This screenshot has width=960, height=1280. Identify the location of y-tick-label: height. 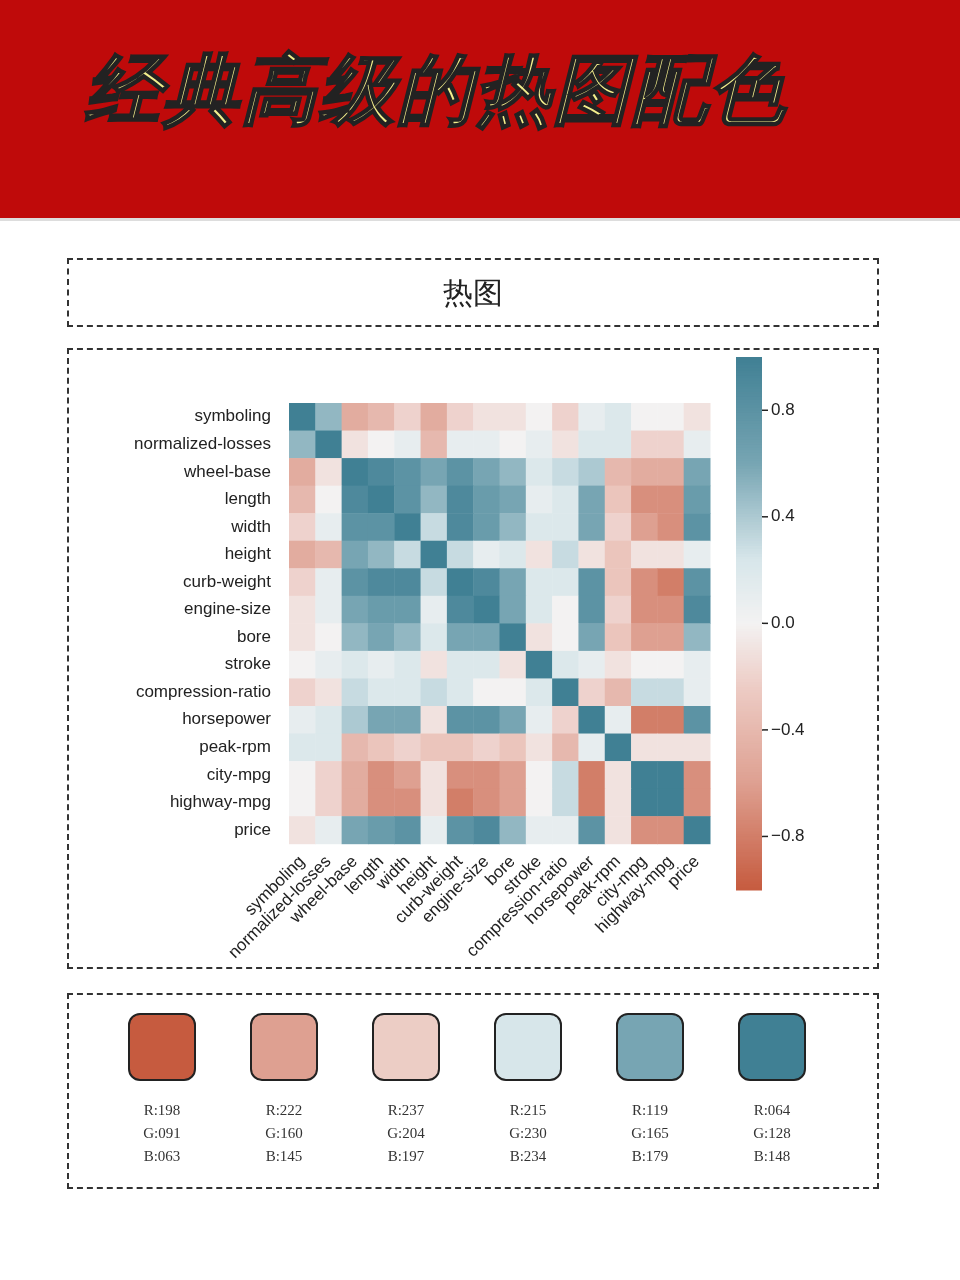
(248, 554).